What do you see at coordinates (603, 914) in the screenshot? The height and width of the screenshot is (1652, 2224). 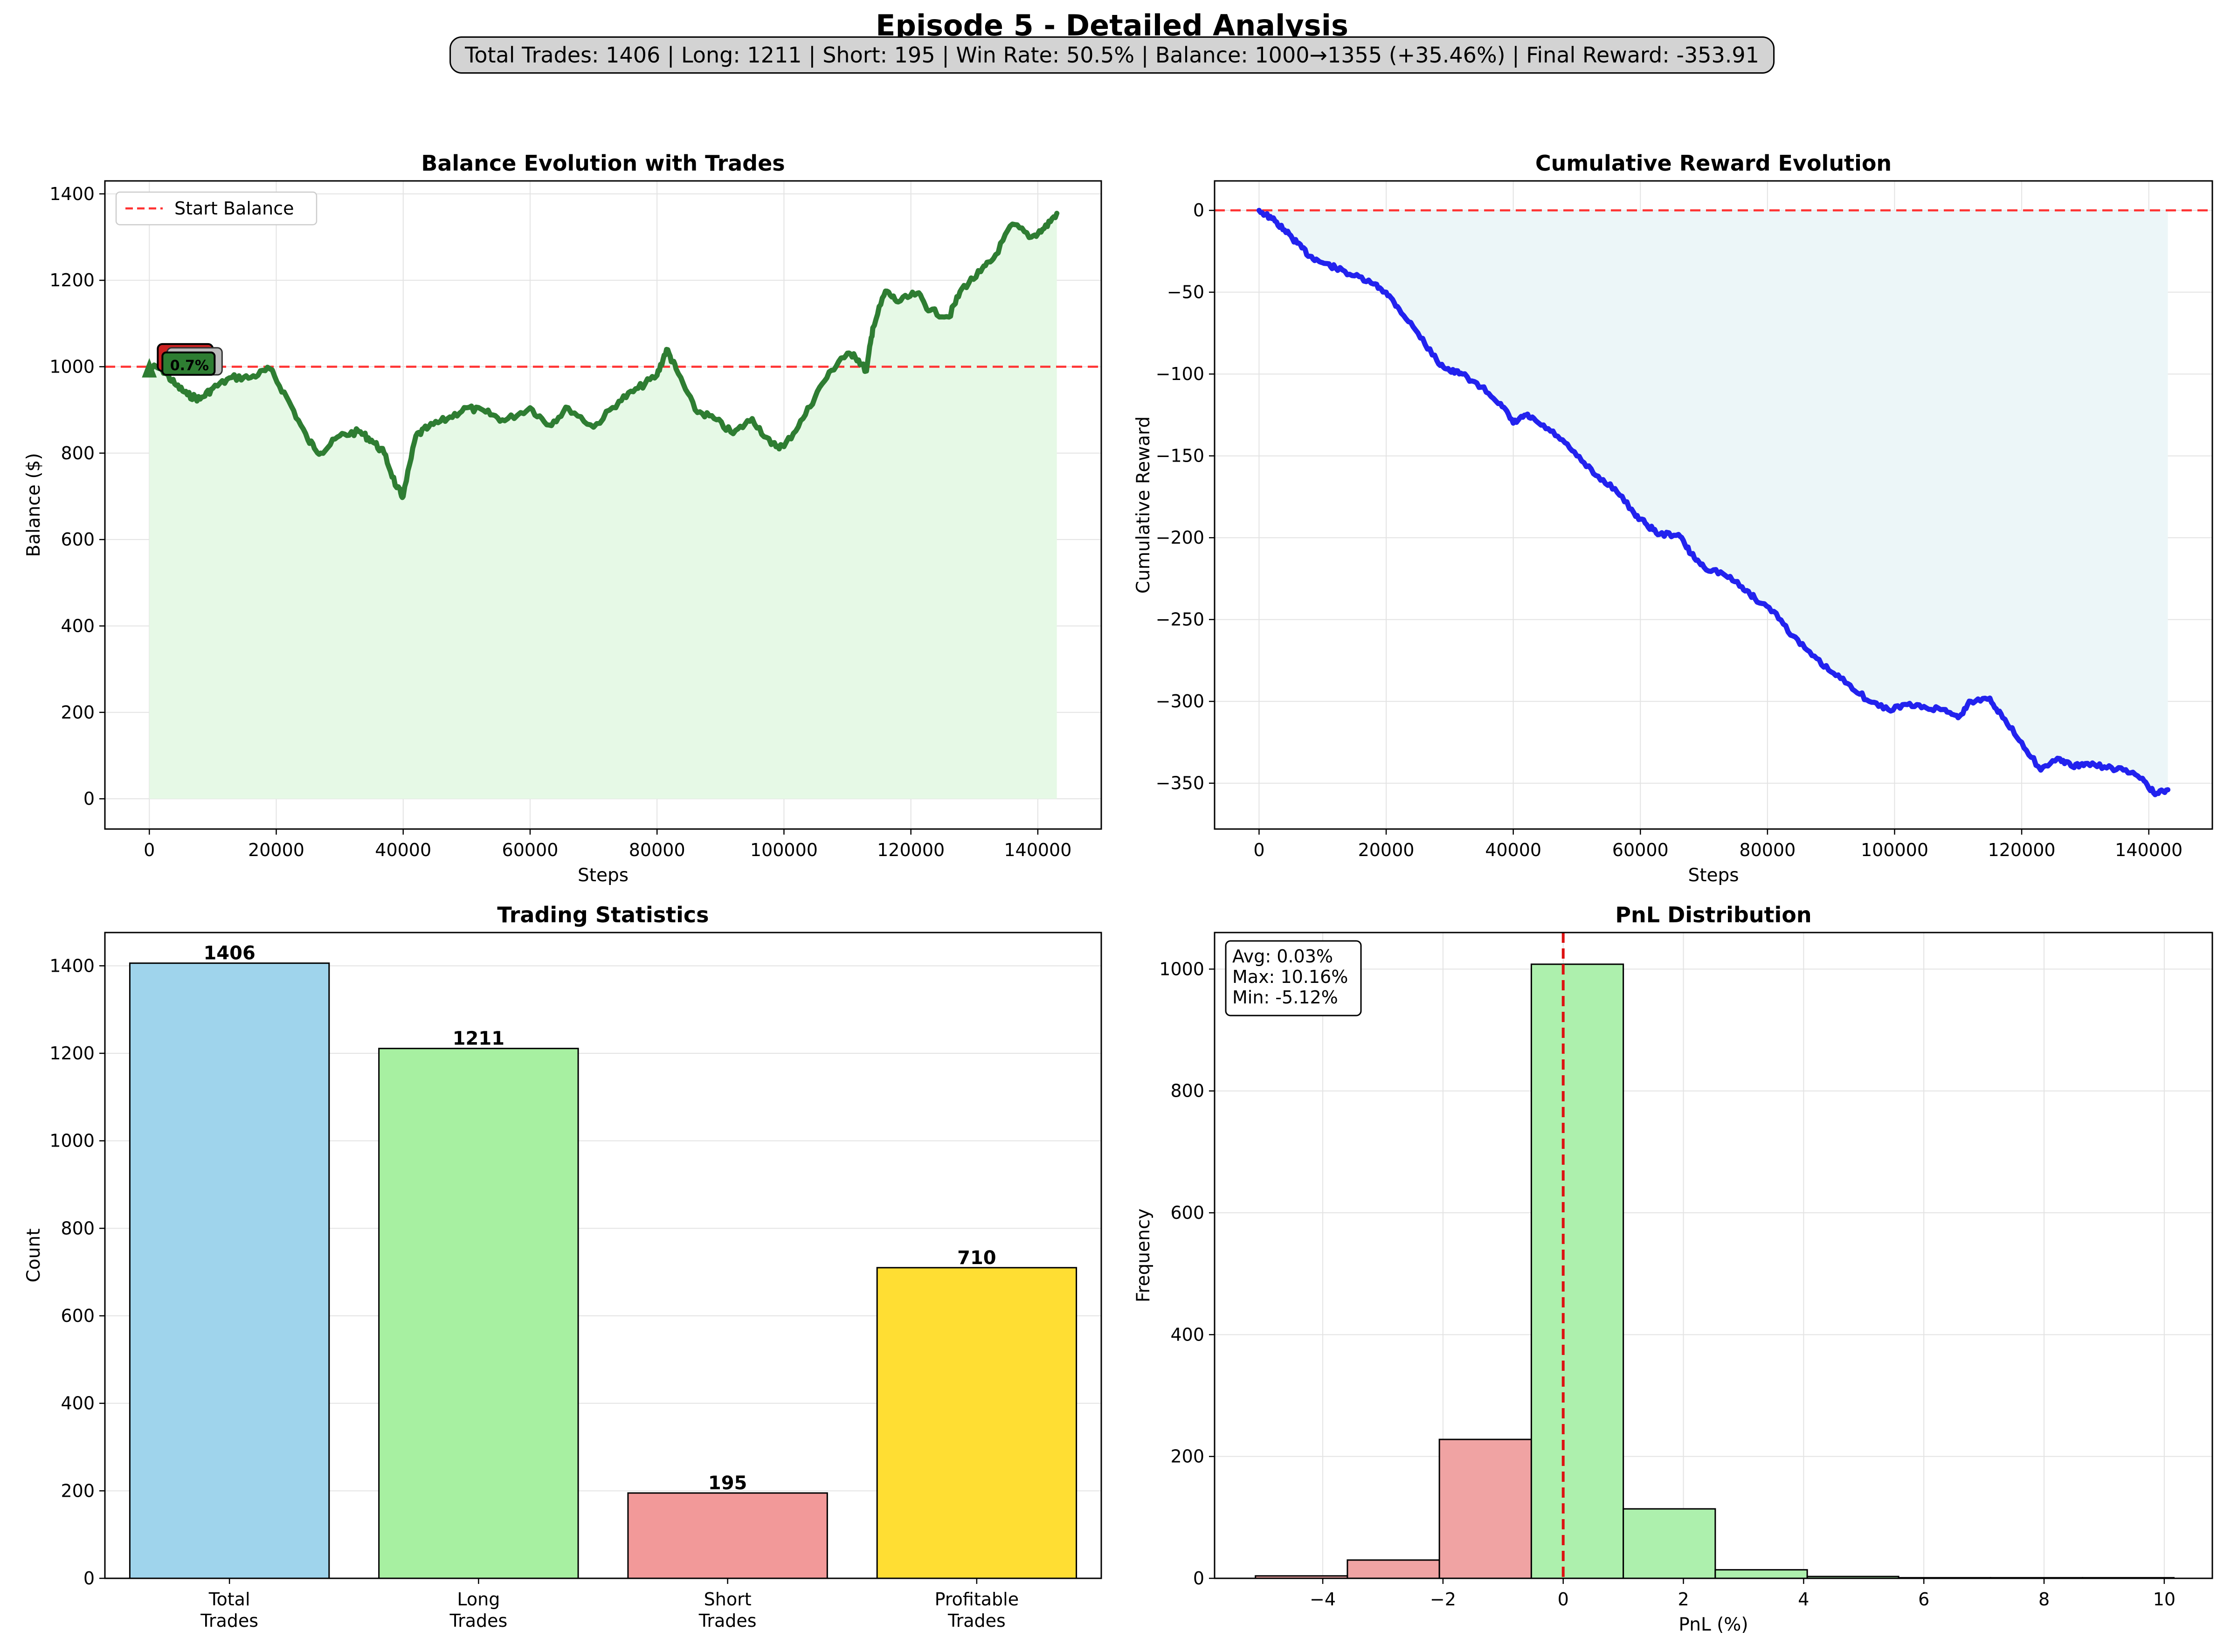 I see `chart-title: Trading Statistics` at bounding box center [603, 914].